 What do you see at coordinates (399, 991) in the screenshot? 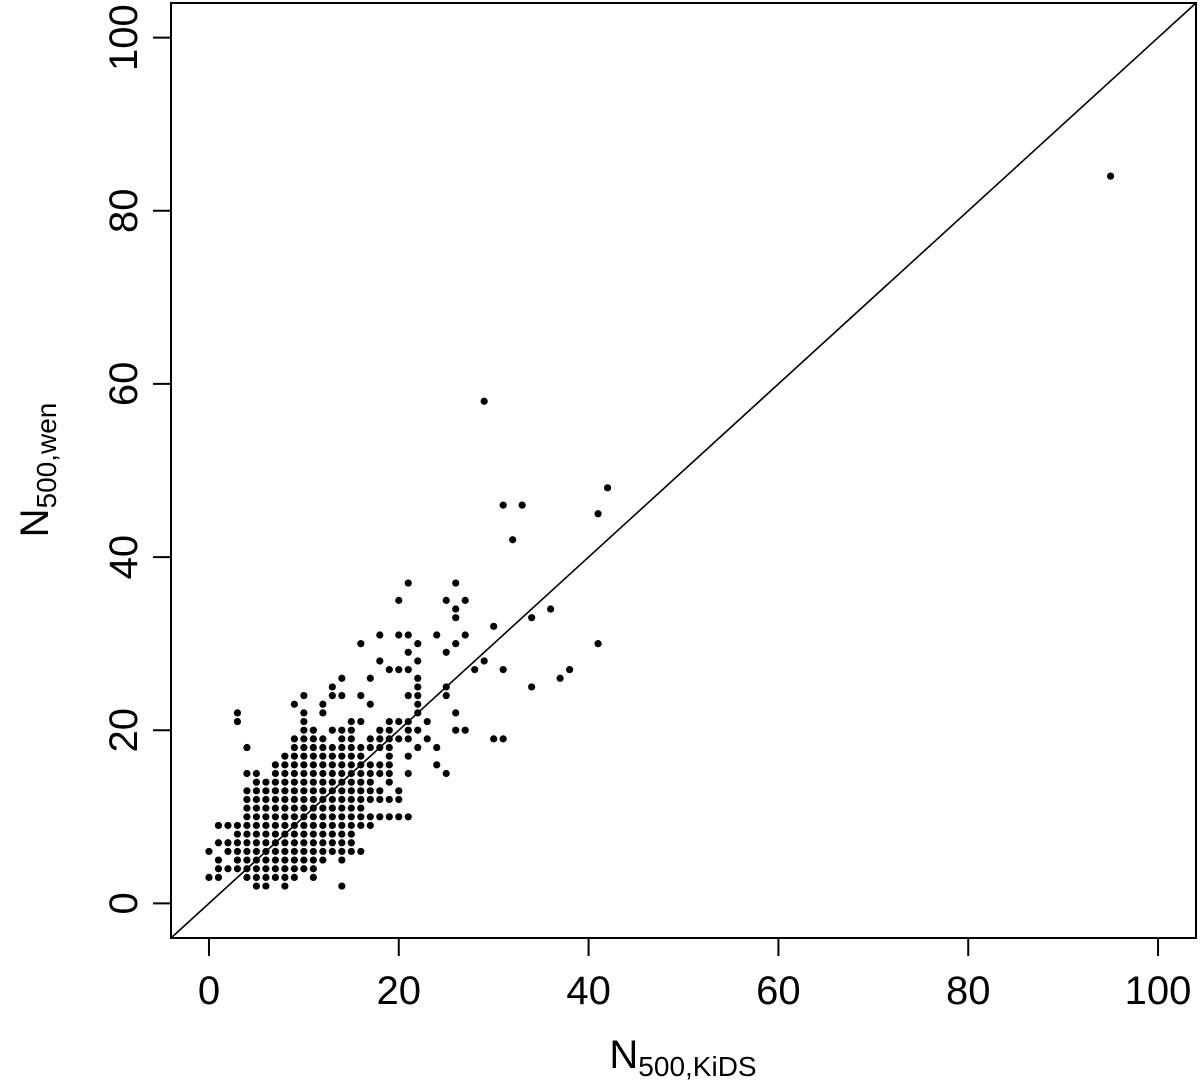
I see `x-tick-label: 20` at bounding box center [399, 991].